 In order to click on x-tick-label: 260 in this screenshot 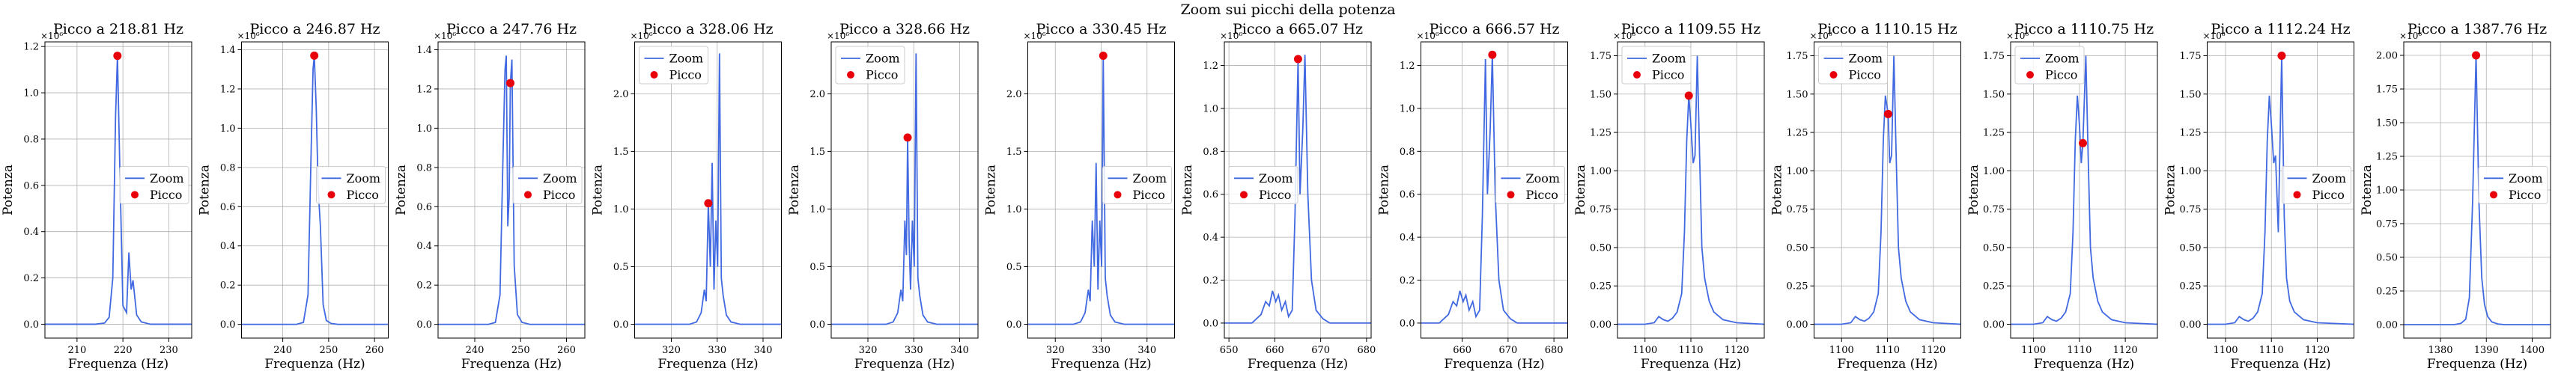, I will do `click(566, 350)`.